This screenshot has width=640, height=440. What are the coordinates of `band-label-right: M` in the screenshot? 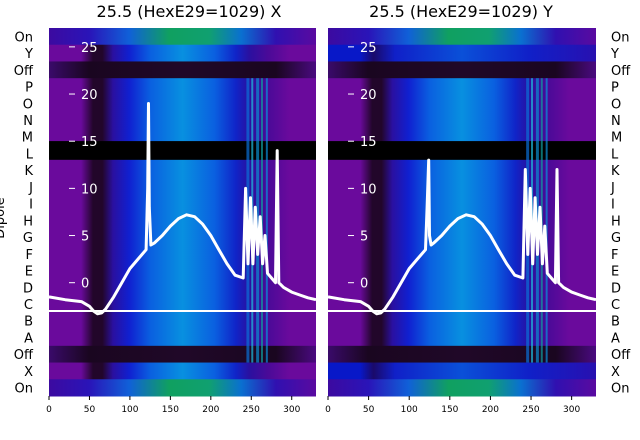 It's located at (616, 138).